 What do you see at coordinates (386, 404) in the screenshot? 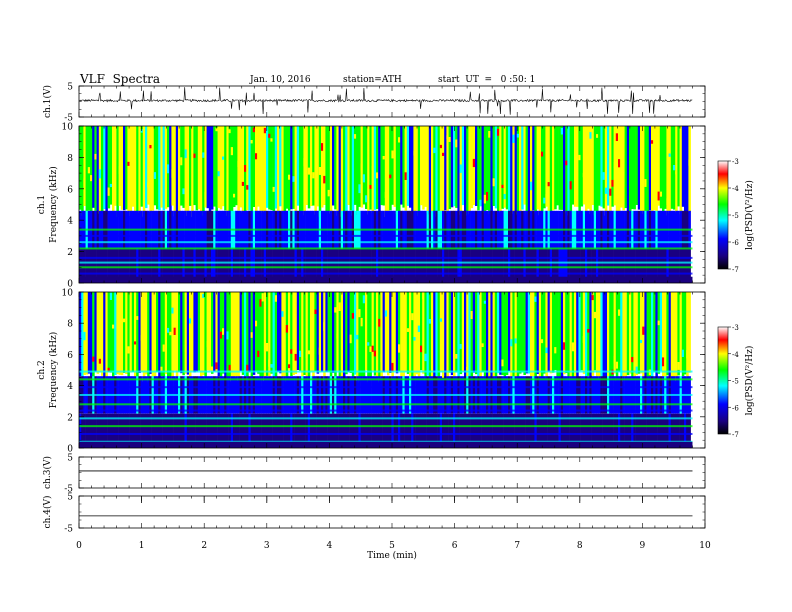
I see `spectrogram-band` at bounding box center [386, 404].